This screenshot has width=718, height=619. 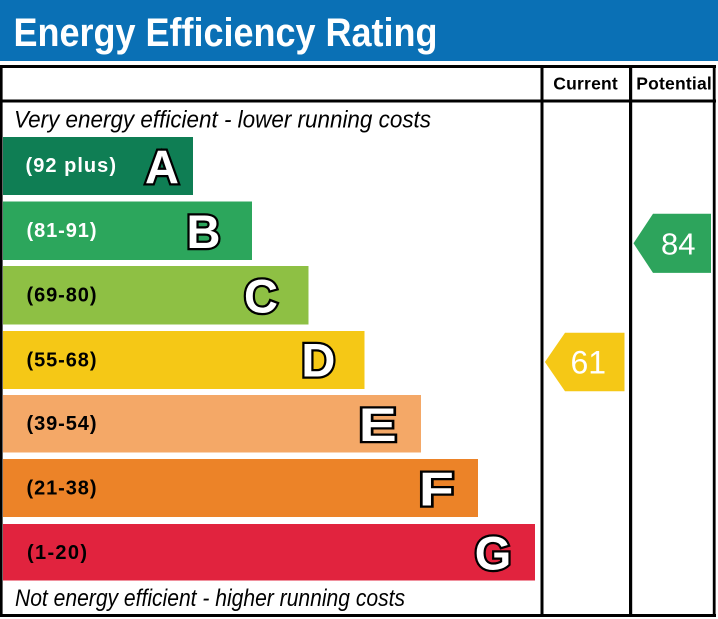 What do you see at coordinates (674, 84) in the screenshot?
I see `svg-text: Potential` at bounding box center [674, 84].